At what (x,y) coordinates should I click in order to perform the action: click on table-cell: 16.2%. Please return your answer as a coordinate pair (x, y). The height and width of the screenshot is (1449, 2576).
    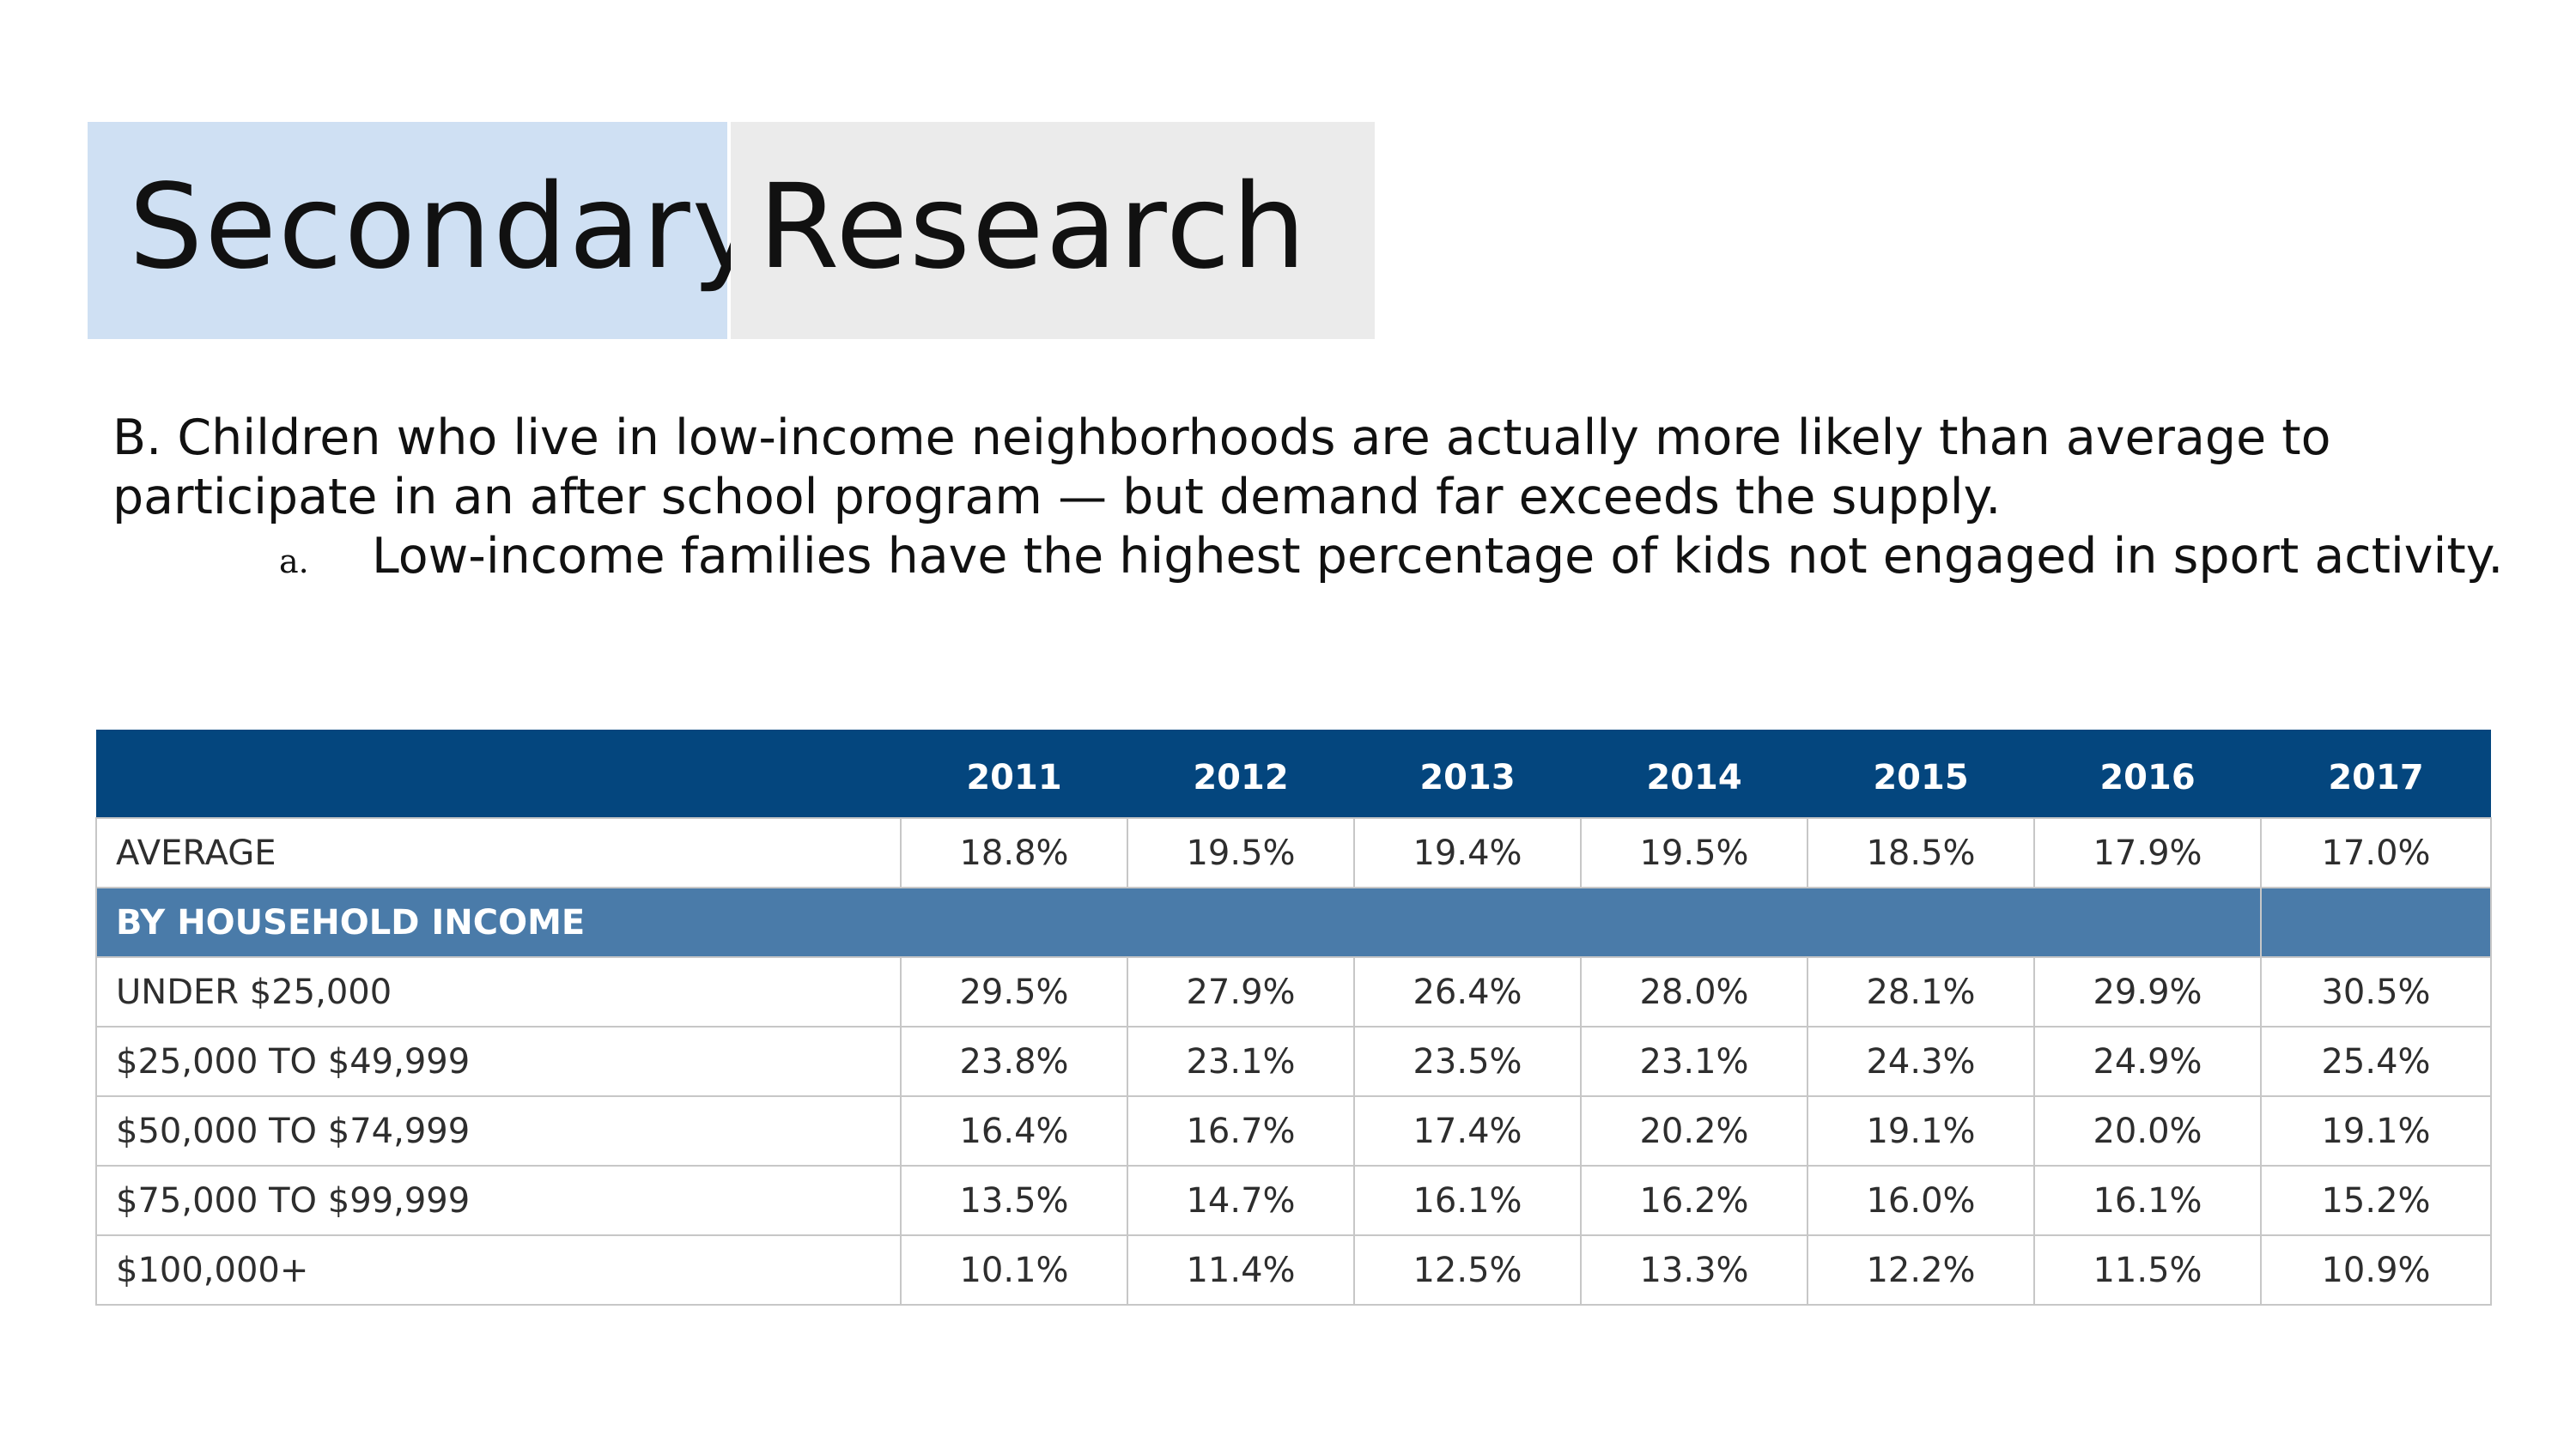
    Looking at the image, I should click on (1694, 1200).